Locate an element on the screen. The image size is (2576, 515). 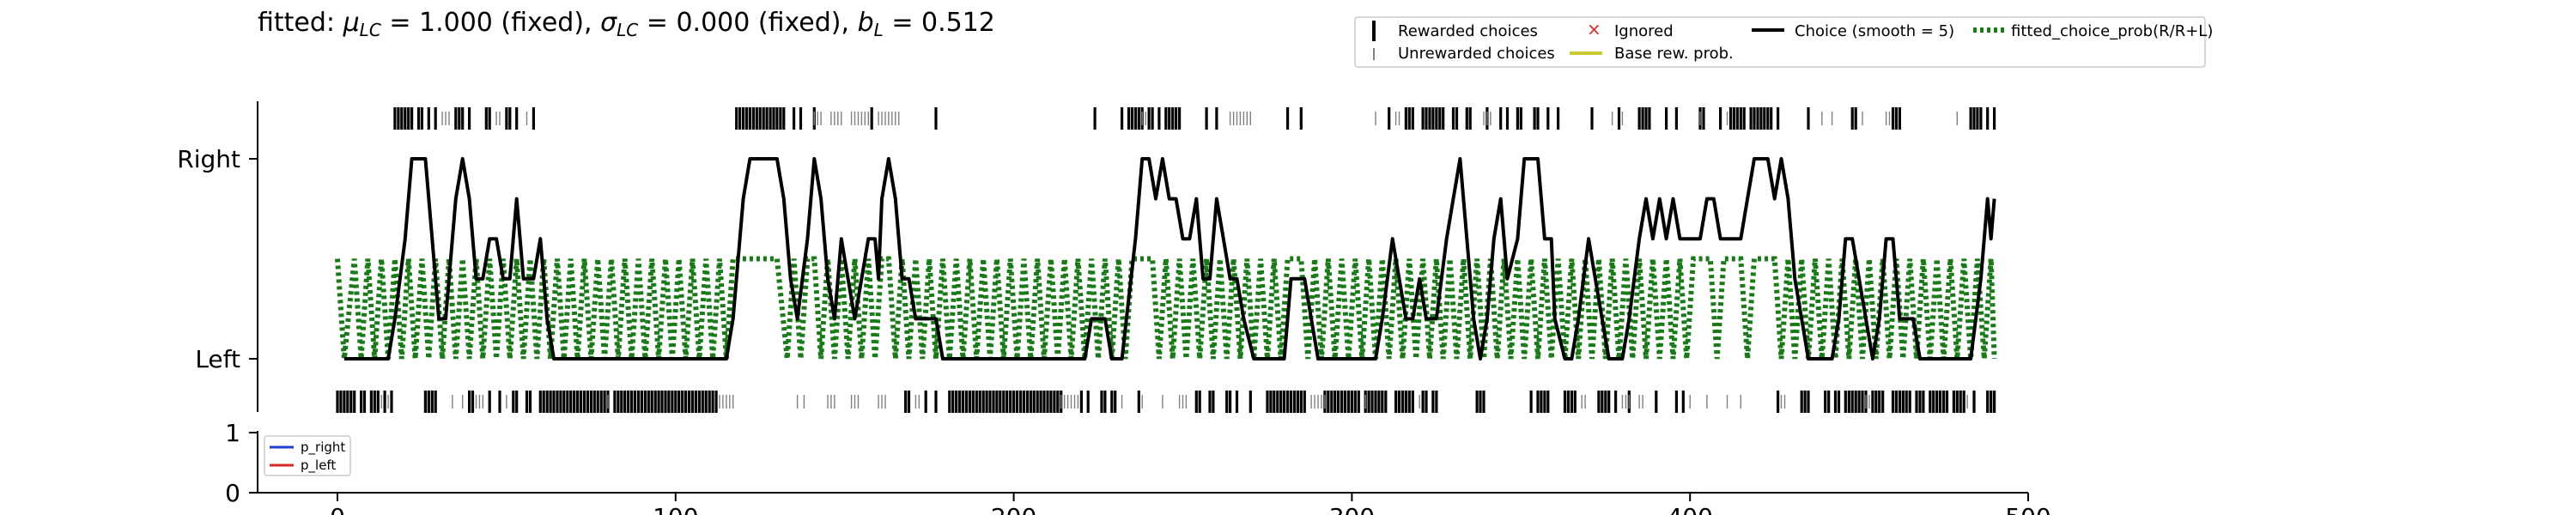
legend-fitted-label: fitted_choice_prob(R/R+L) is located at coordinates (2112, 31).